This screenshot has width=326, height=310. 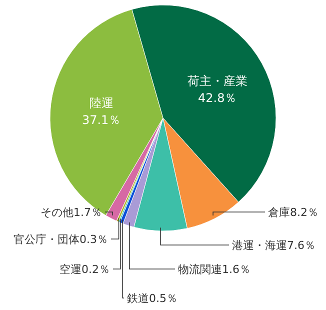 I want to click on slice-label: 官公庁・団体0.3％, so click(x=61, y=239).